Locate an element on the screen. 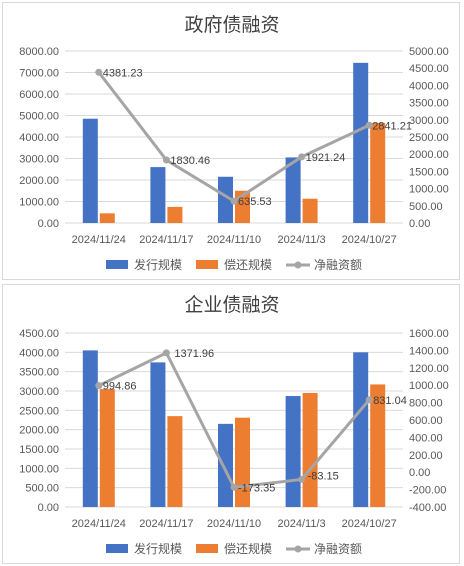 The image size is (464, 566). net-financing-data-label: -173.35 is located at coordinates (256, 488).